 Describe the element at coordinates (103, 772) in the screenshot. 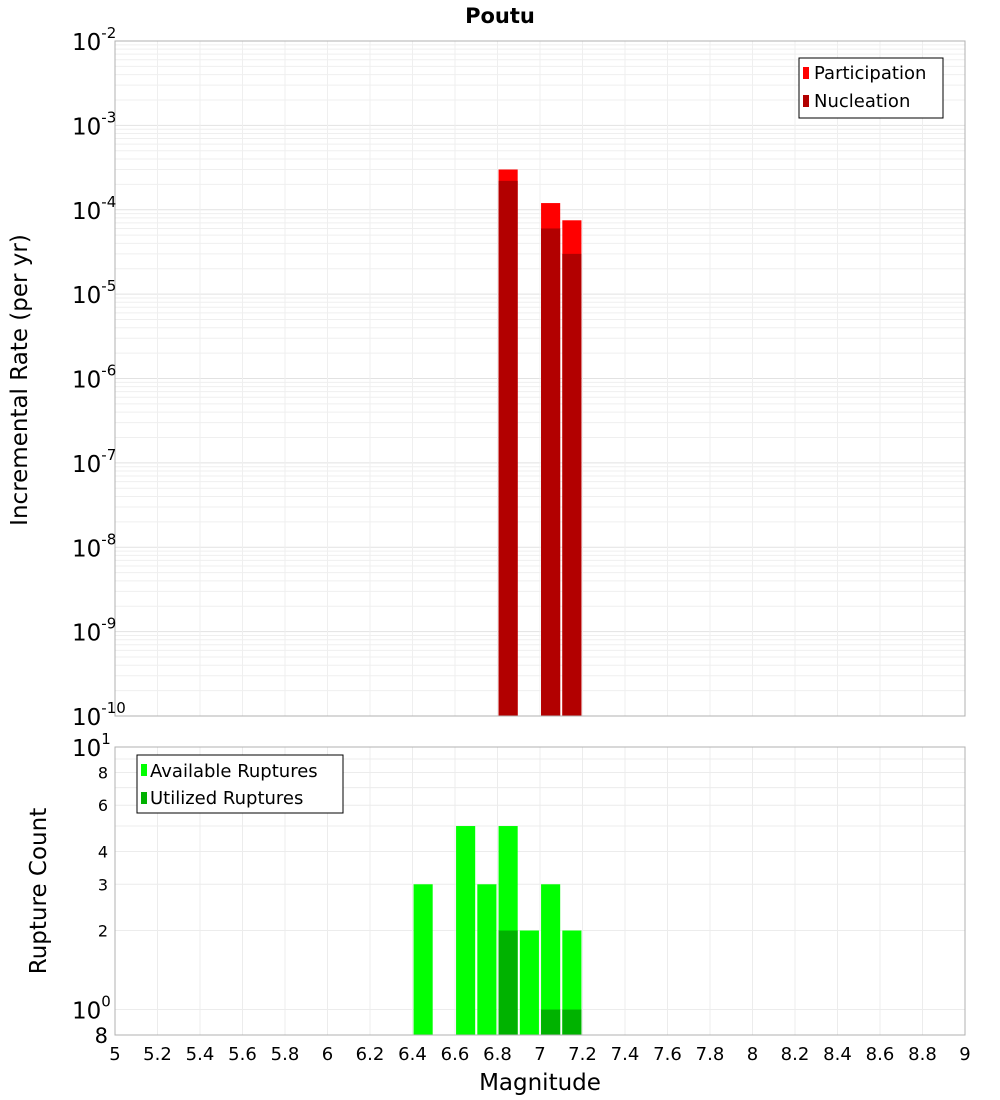

I see `count-y-tick-label: 8` at that location.